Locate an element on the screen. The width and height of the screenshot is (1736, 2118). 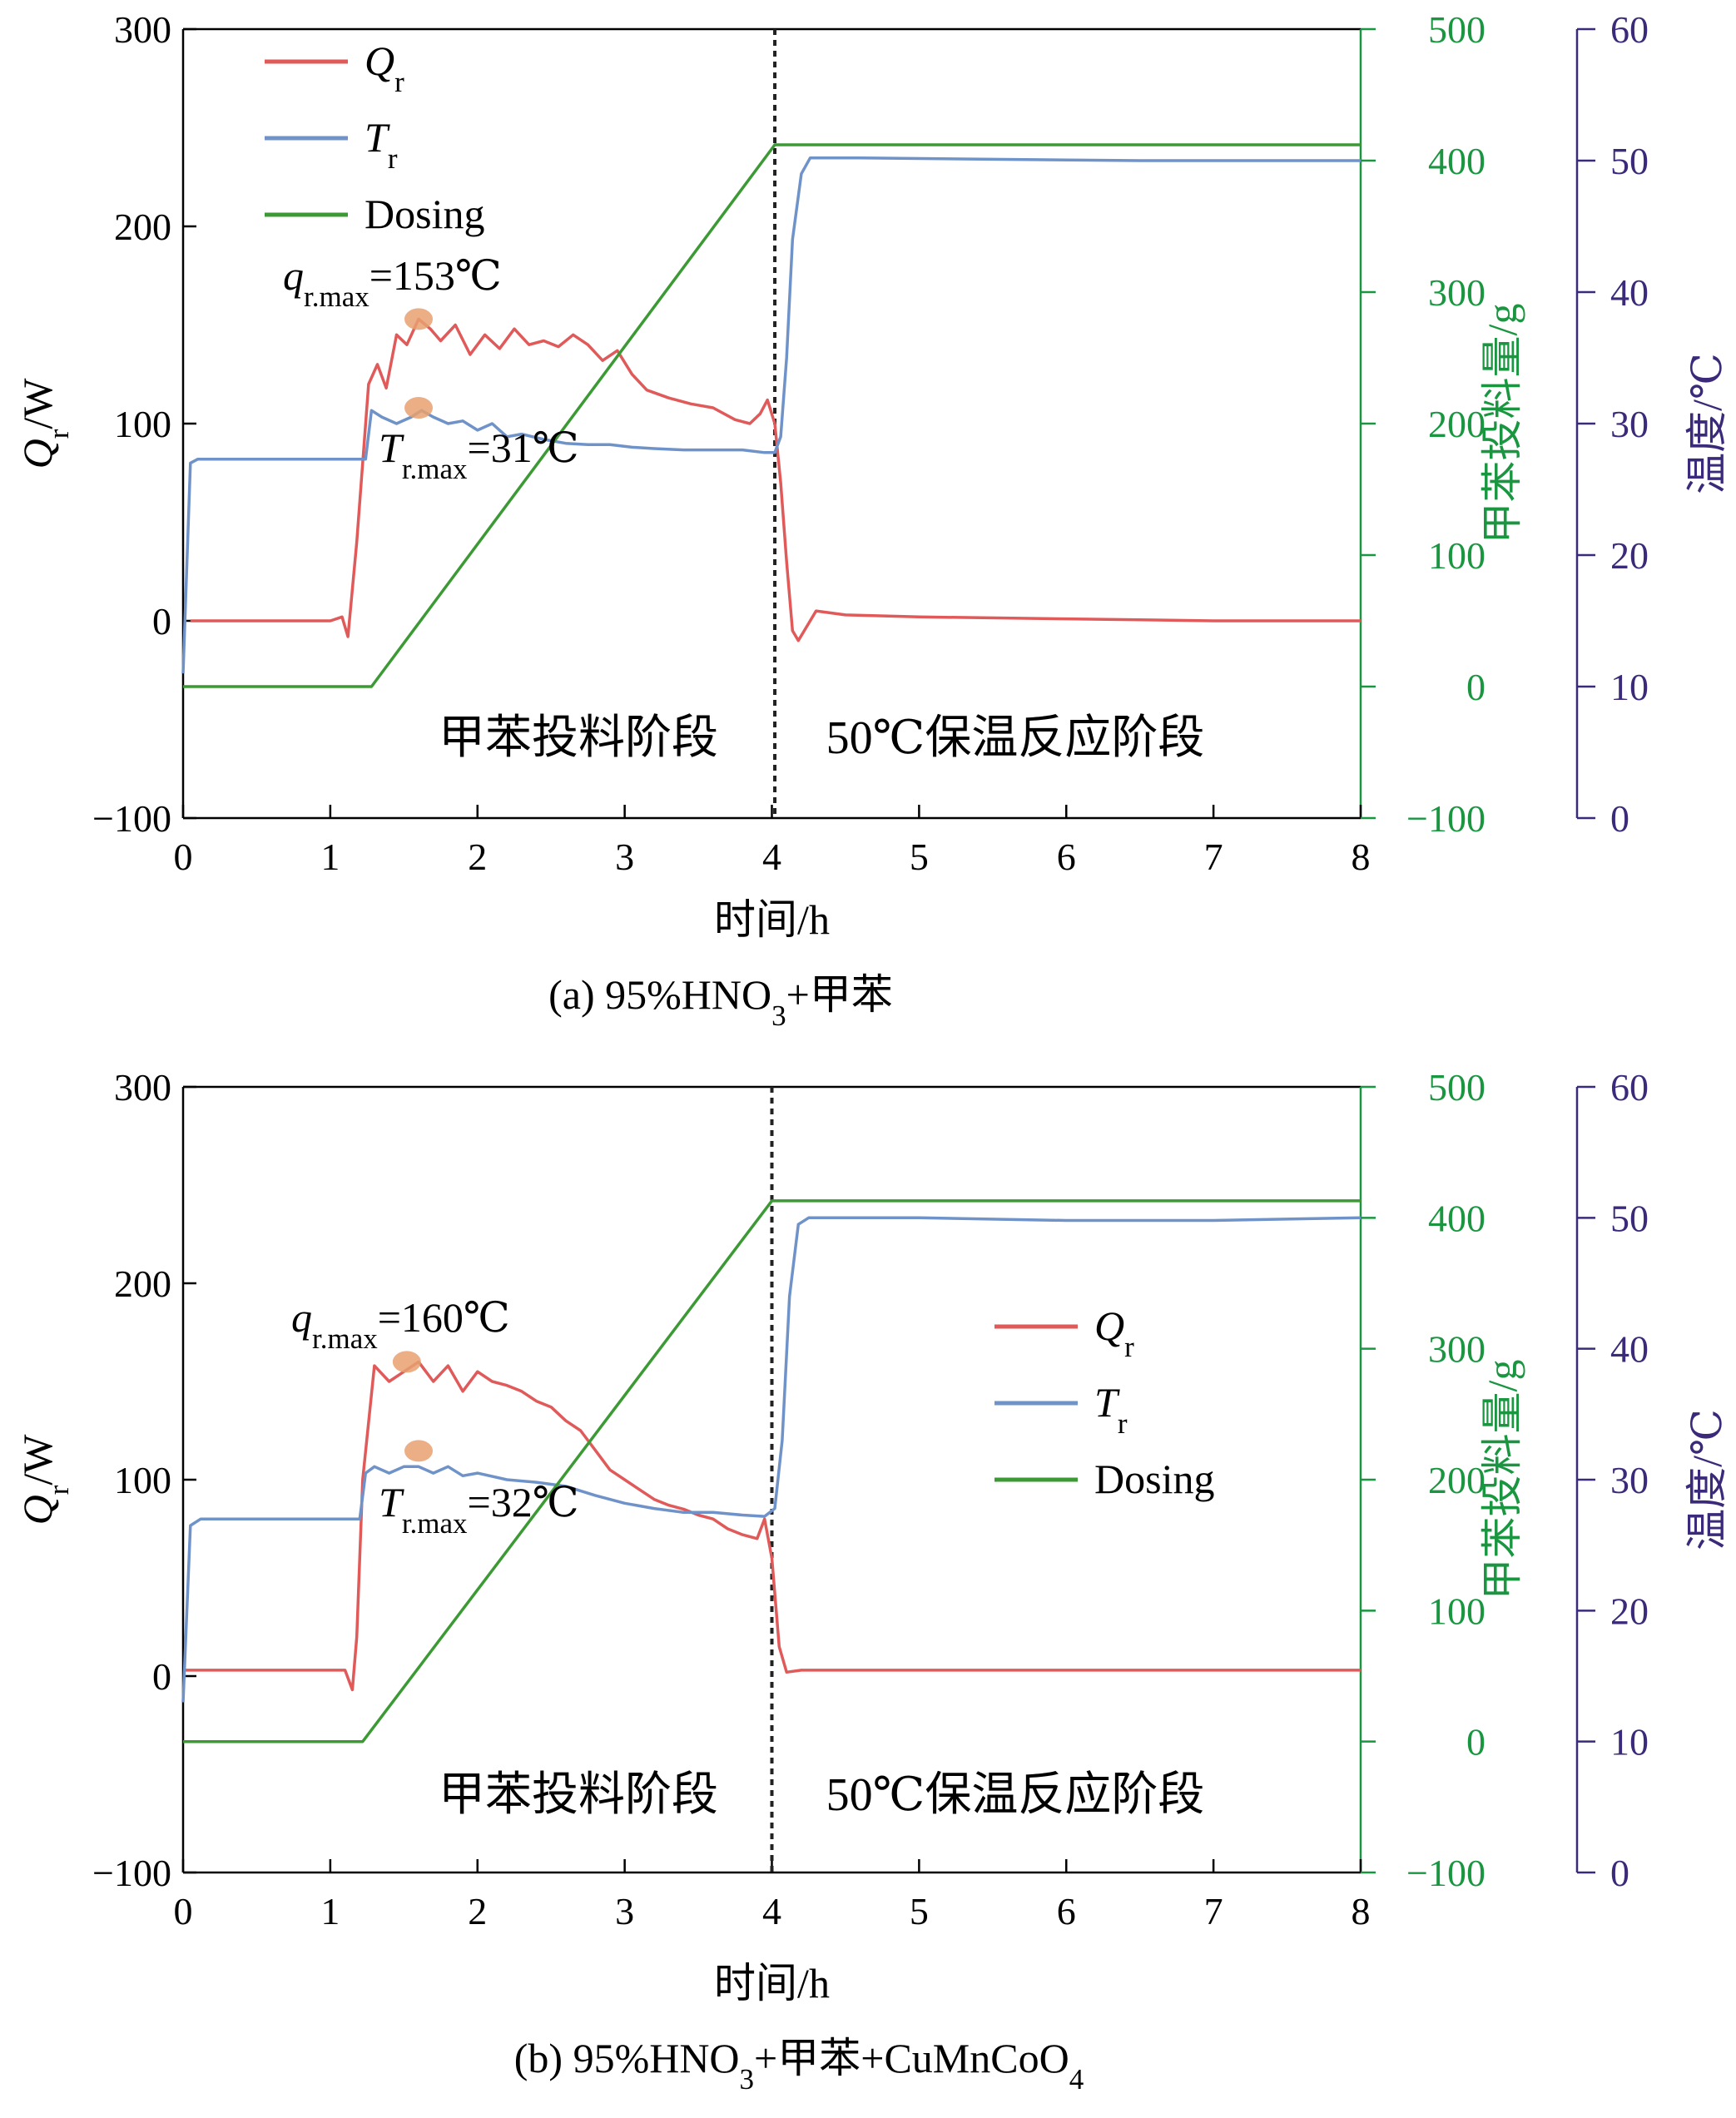
stage-label-holding: 50℃保温反应阶段 is located at coordinates (1016, 1795).